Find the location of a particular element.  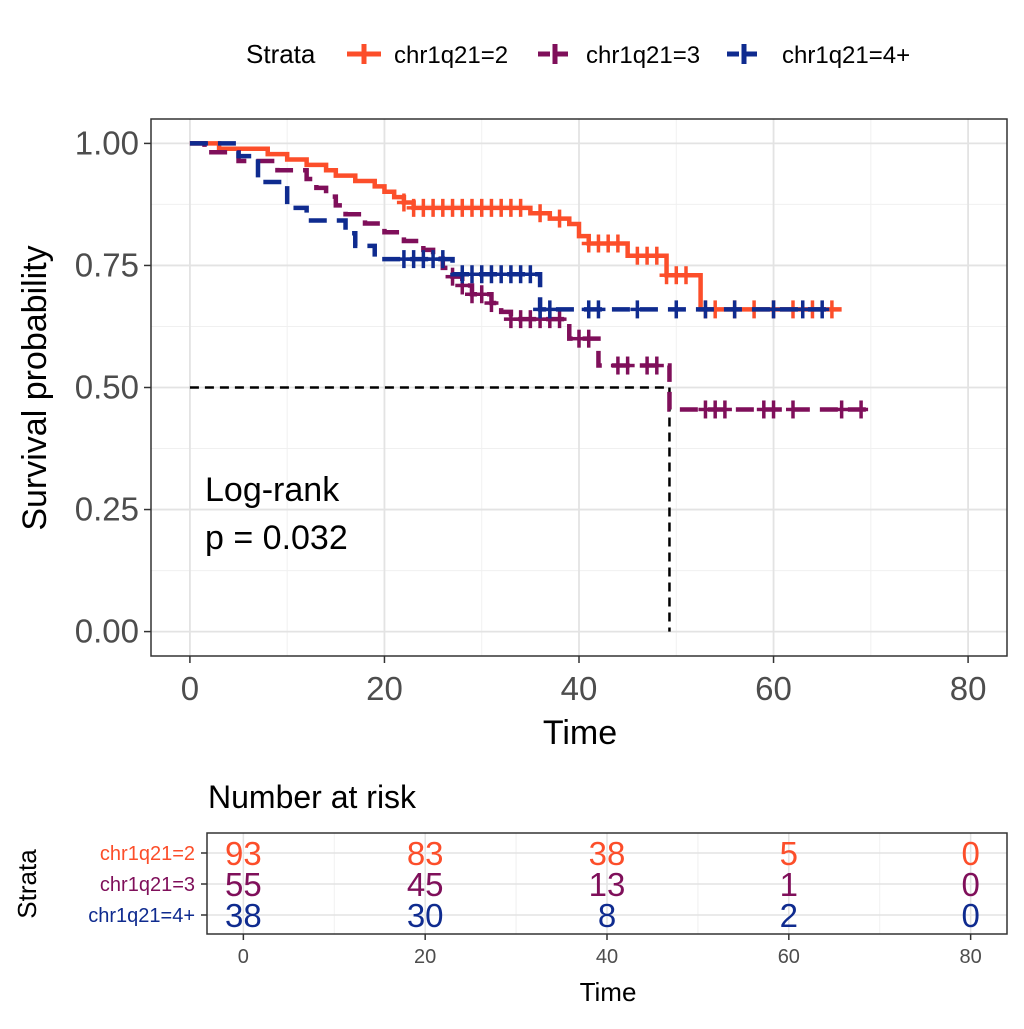

y-tick-label-4: 1.00 is located at coordinates (107, 142).